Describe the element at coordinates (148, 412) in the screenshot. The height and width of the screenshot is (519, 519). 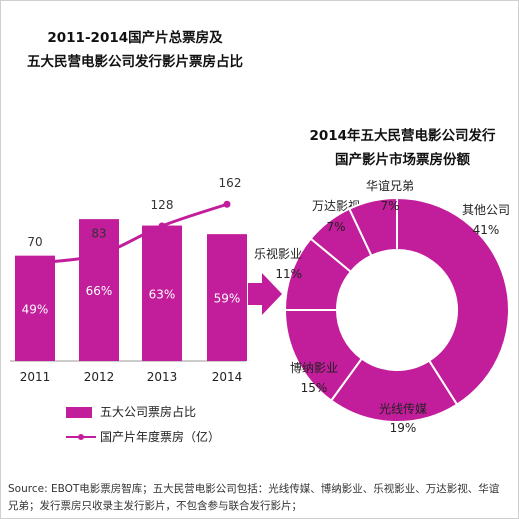
I see `legend-bar-label: 五大公司票房占比` at that location.